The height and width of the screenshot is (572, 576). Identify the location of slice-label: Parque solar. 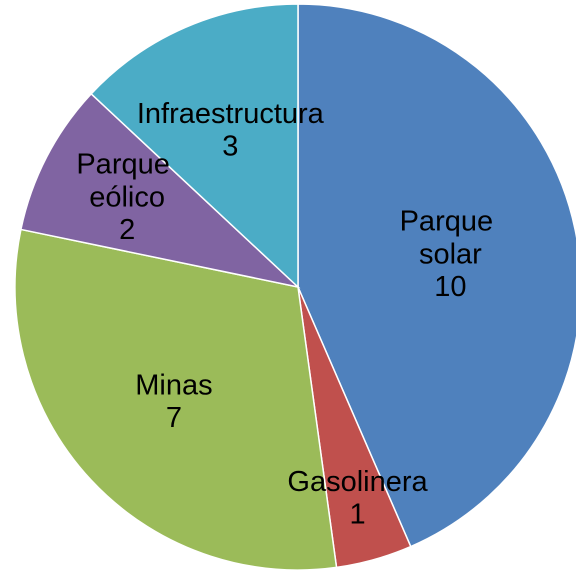
(451, 237).